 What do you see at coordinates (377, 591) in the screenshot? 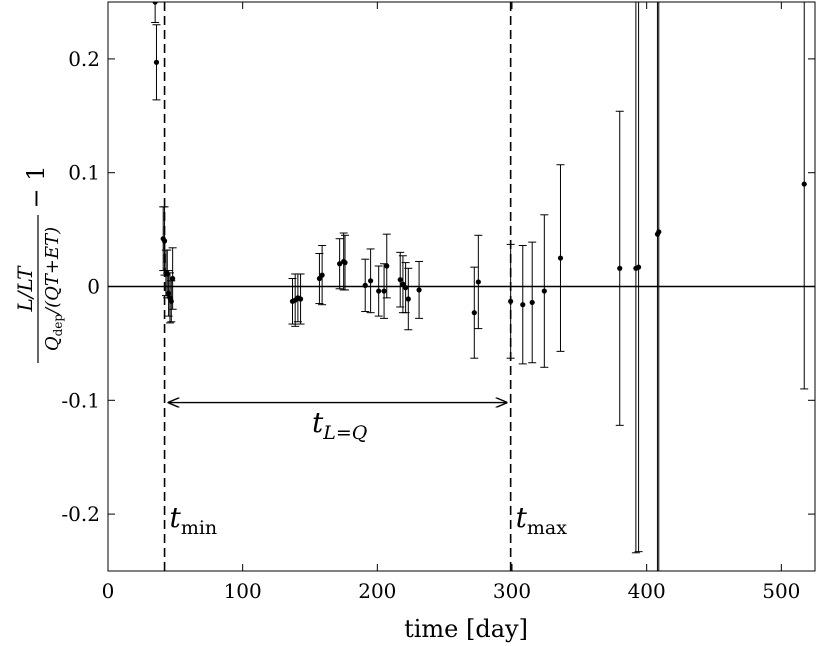
I see `x-tick-label: 200` at bounding box center [377, 591].